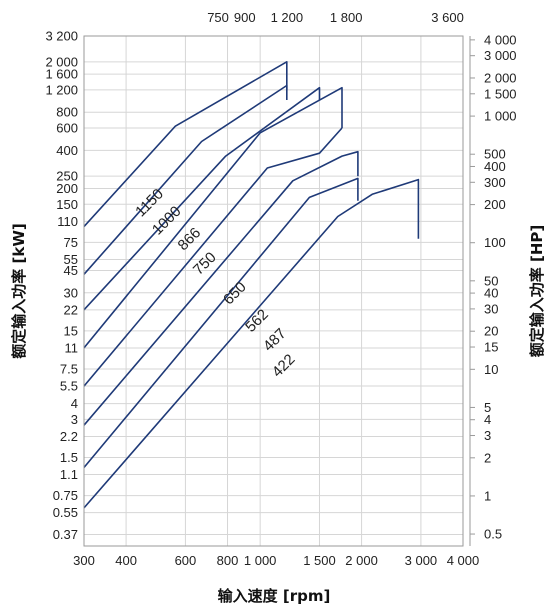  Describe the element at coordinates (495, 154) in the screenshot. I see `y-tick-label-hp: 500` at that location.